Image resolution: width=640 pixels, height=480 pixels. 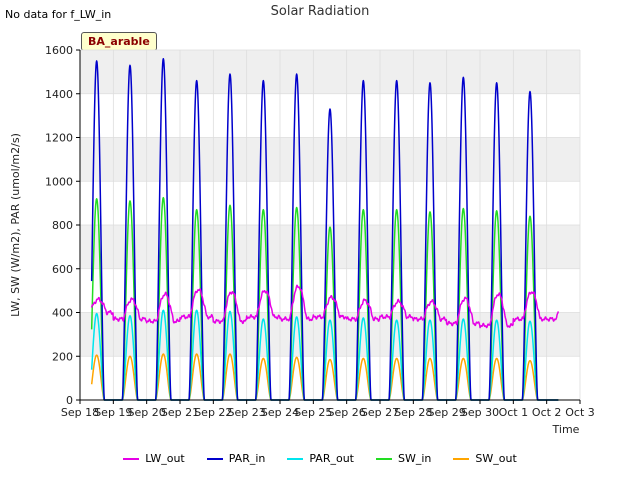 What do you see at coordinates (325, 306) in the screenshot?
I see `series-line-lw-out` at bounding box center [325, 306].